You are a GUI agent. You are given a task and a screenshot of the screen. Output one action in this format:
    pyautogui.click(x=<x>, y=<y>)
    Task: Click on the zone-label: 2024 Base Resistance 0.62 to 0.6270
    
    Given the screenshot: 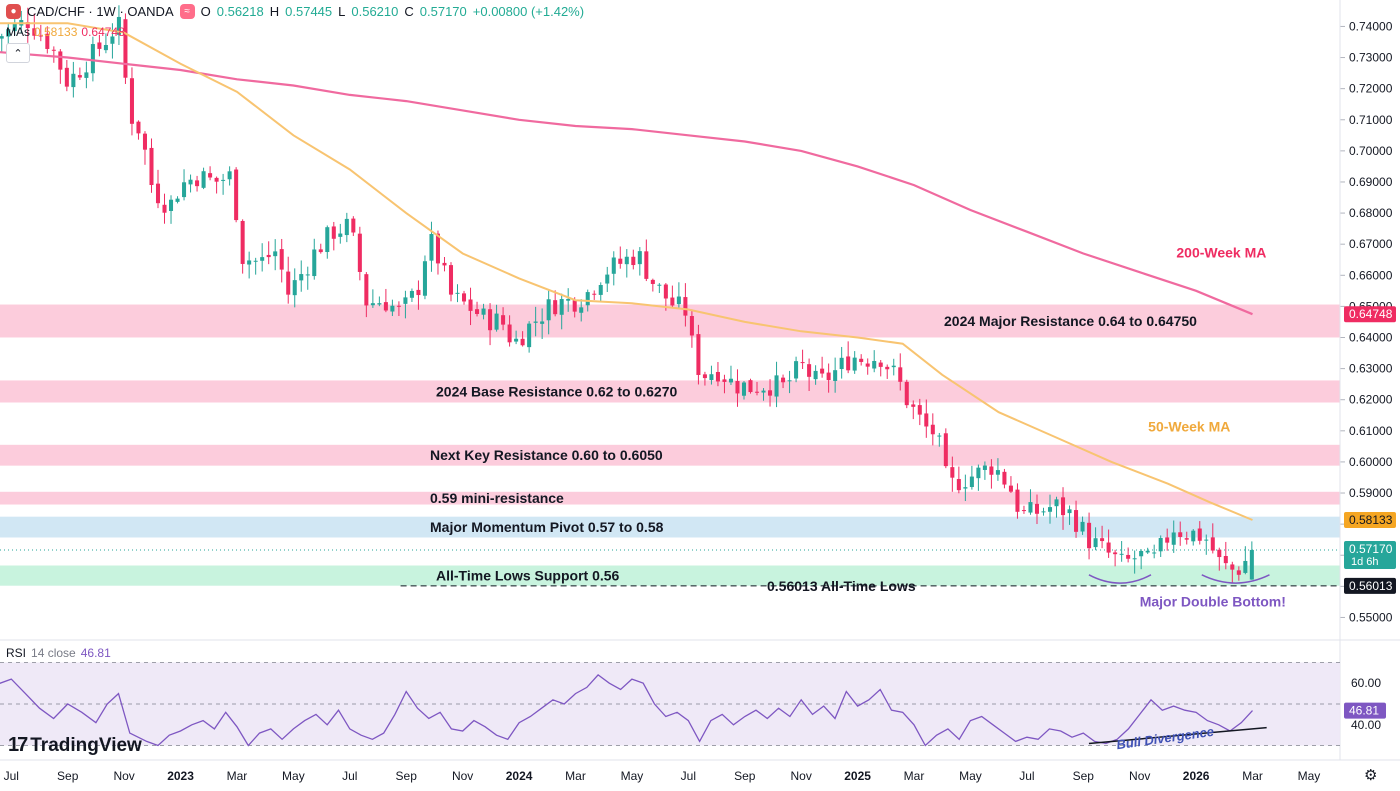 What is the action you would take?
    pyautogui.click(x=556, y=391)
    